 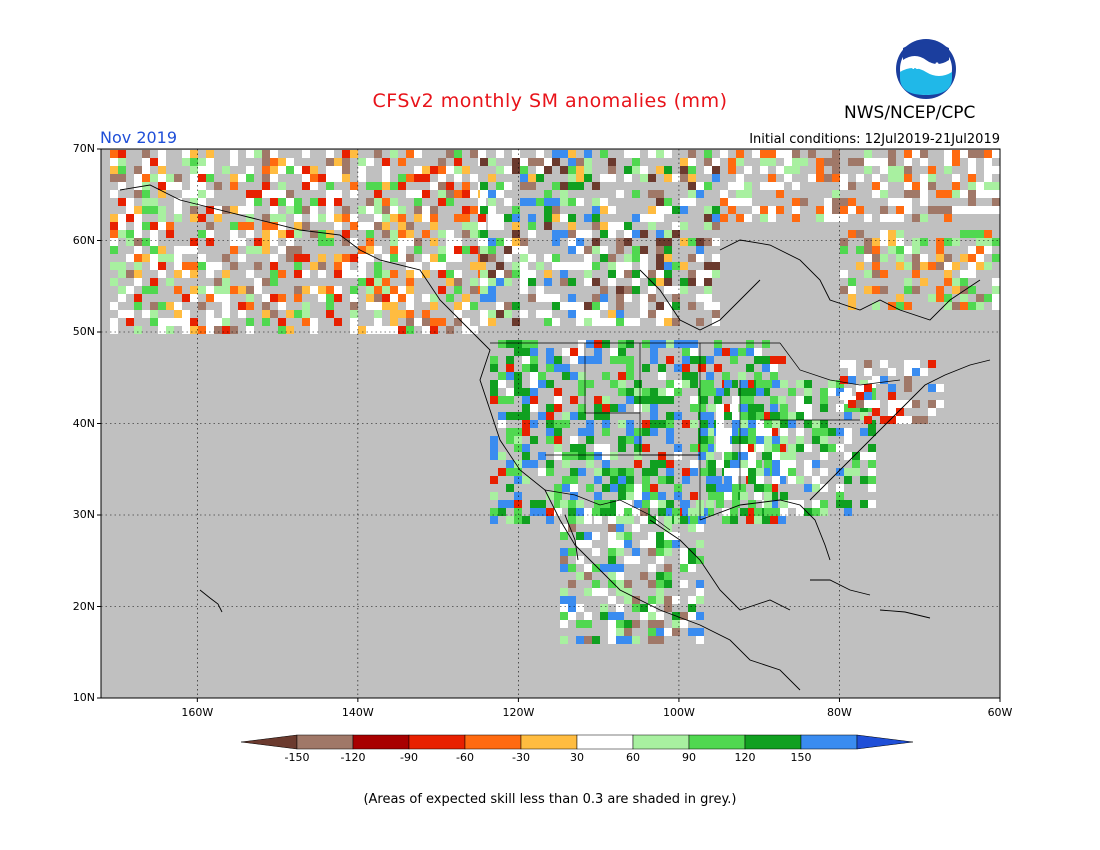 I want to click on political-borders, so click(x=695, y=436).